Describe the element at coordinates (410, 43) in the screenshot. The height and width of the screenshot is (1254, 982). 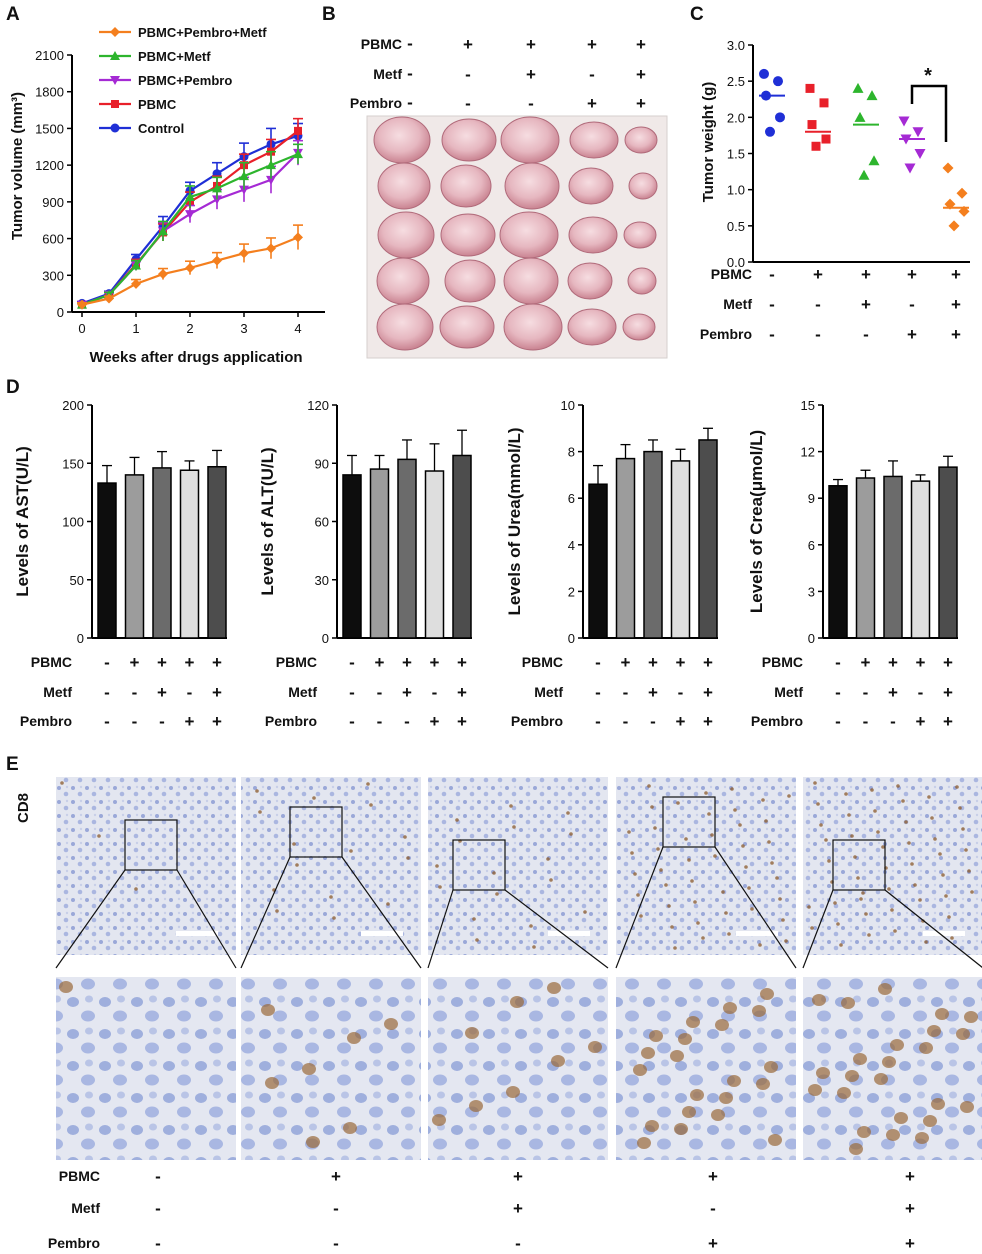
I see `b-cond-sign-first: -` at that location.